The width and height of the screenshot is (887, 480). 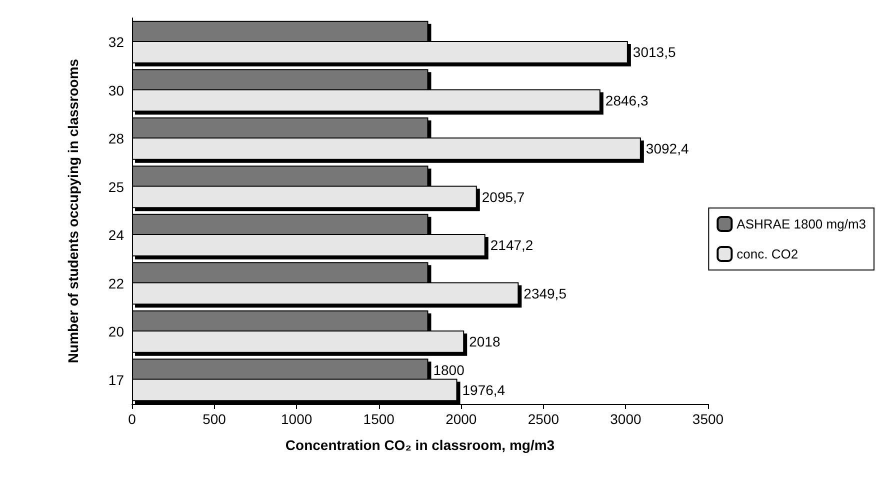 I want to click on x-axis-title: Concentration CO₂ in classroom, mg/m3, so click(x=420, y=445).